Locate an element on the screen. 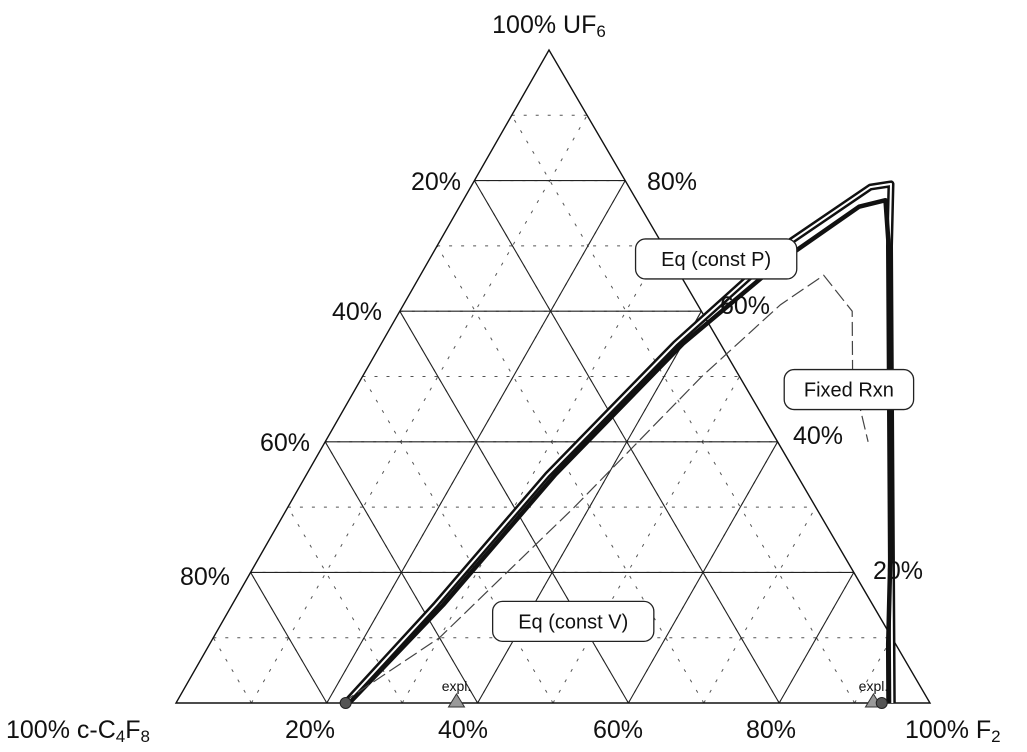 Image resolution: width=1027 pixels, height=752 pixels. callout-label: Eq (const V) is located at coordinates (573, 622).